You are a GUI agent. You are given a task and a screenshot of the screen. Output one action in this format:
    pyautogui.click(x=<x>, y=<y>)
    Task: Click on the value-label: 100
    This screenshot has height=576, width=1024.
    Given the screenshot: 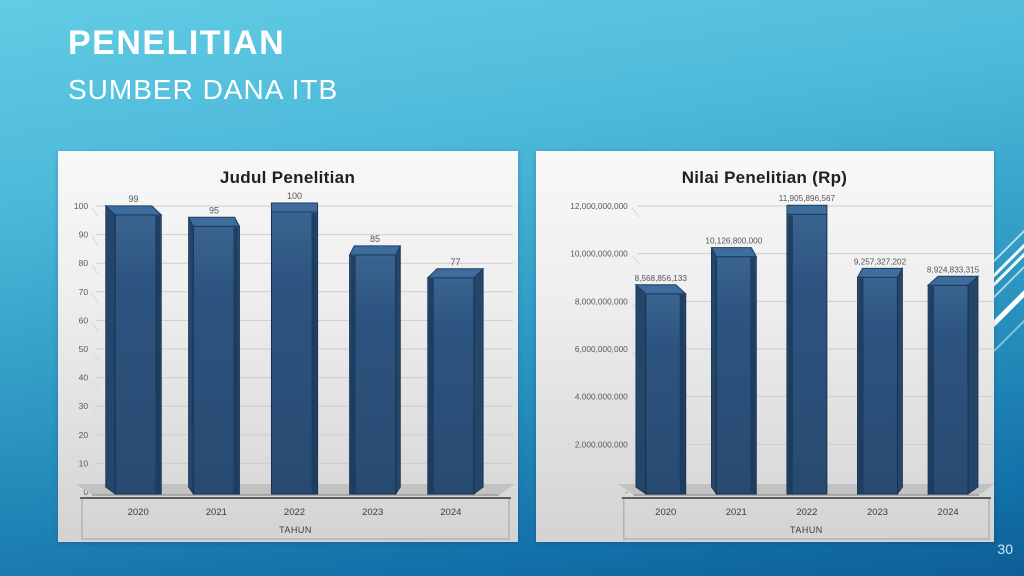 What is the action you would take?
    pyautogui.click(x=294, y=196)
    